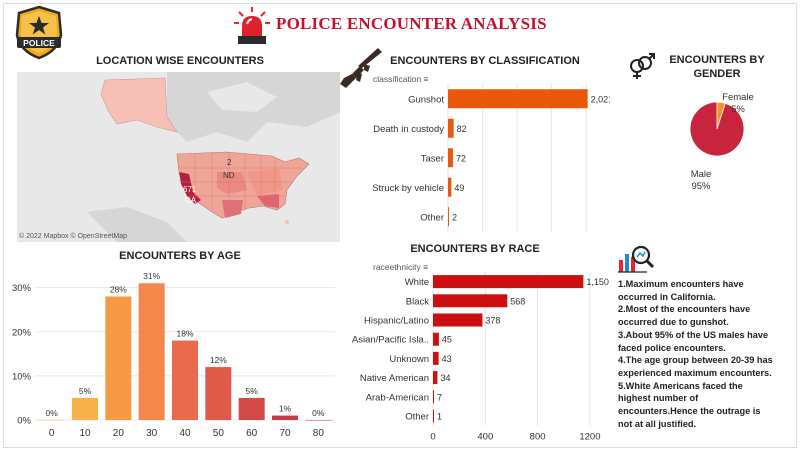  Describe the element at coordinates (240, 185) in the screenshot. I see `map-state-borders` at that location.